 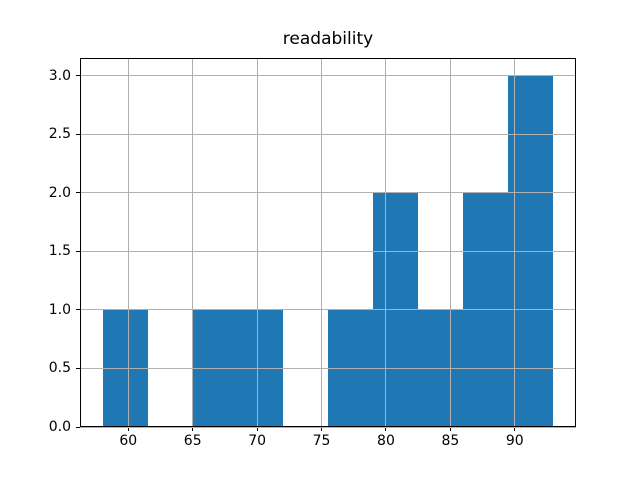 I want to click on y-tick-label: 1.5, so click(x=59, y=251).